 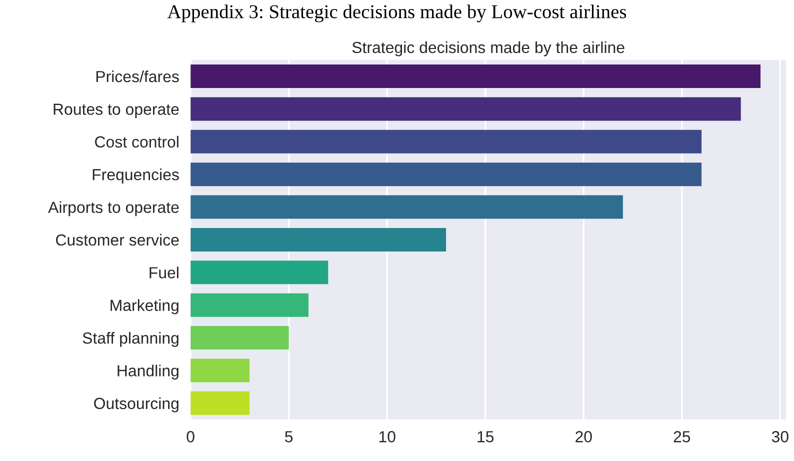 I want to click on x-tick-label: 20, so click(x=584, y=436).